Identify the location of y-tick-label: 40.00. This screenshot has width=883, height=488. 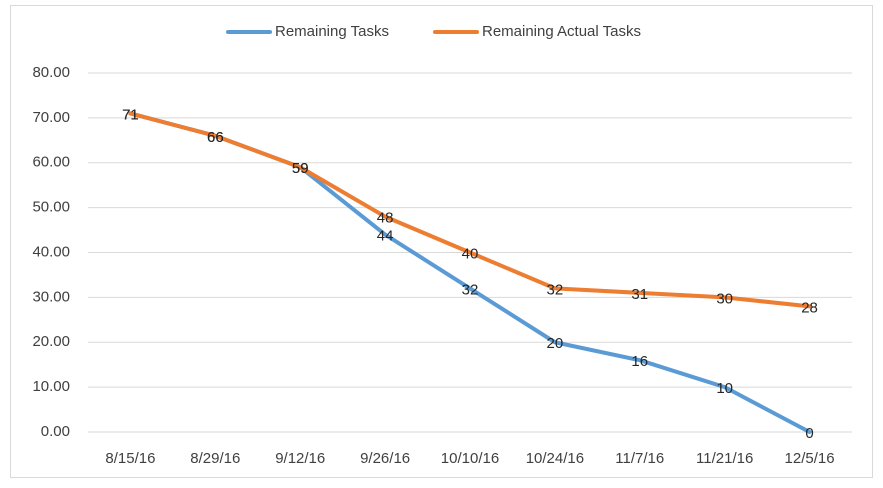
(51, 251).